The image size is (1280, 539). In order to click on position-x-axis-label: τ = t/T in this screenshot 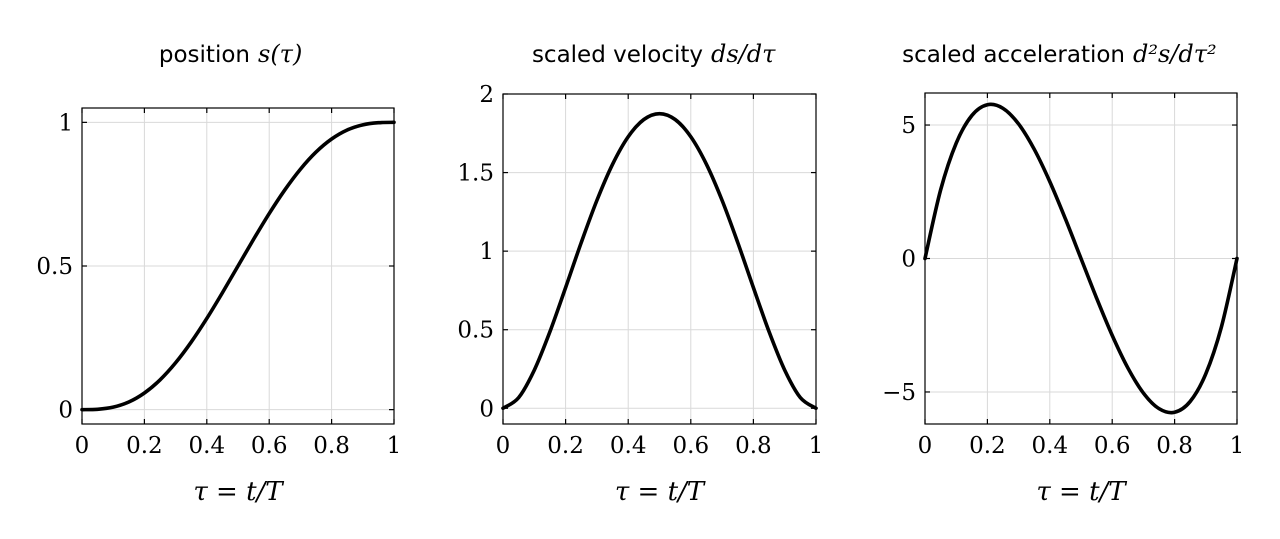, I will do `click(238, 492)`.